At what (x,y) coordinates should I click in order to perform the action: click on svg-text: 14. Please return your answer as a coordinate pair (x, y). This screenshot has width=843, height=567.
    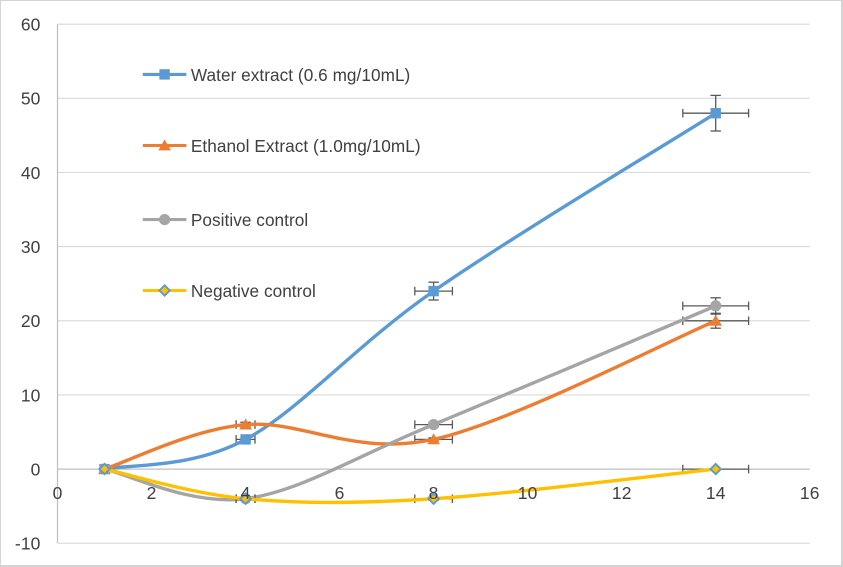
    Looking at the image, I should click on (716, 493).